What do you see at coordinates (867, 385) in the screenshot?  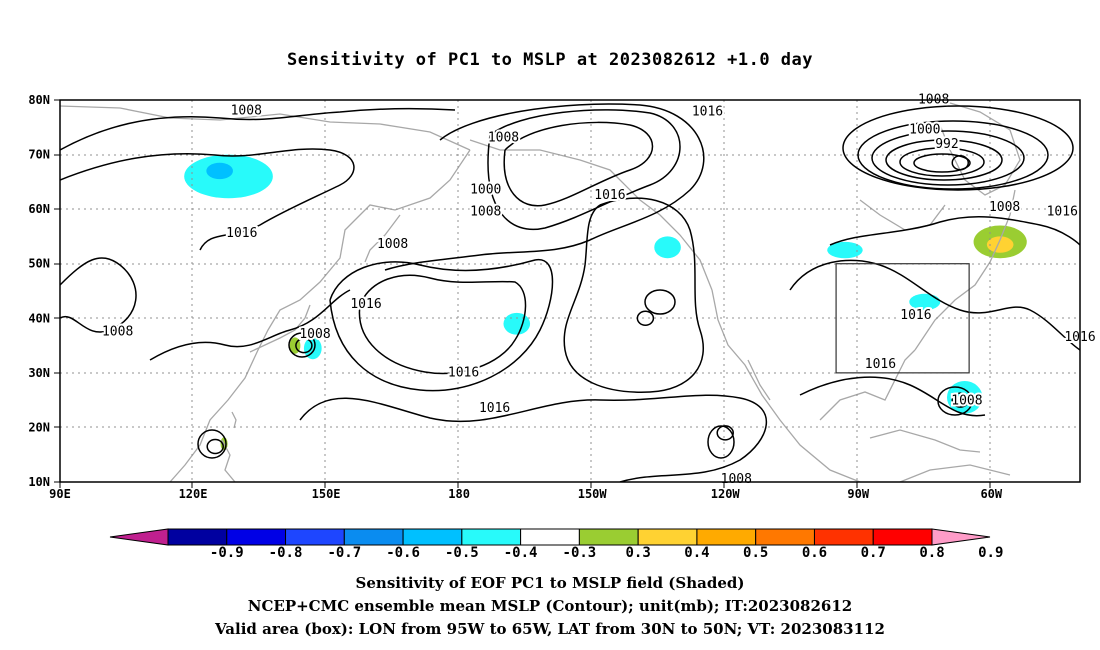 I see `gulf-of-mexico` at bounding box center [867, 385].